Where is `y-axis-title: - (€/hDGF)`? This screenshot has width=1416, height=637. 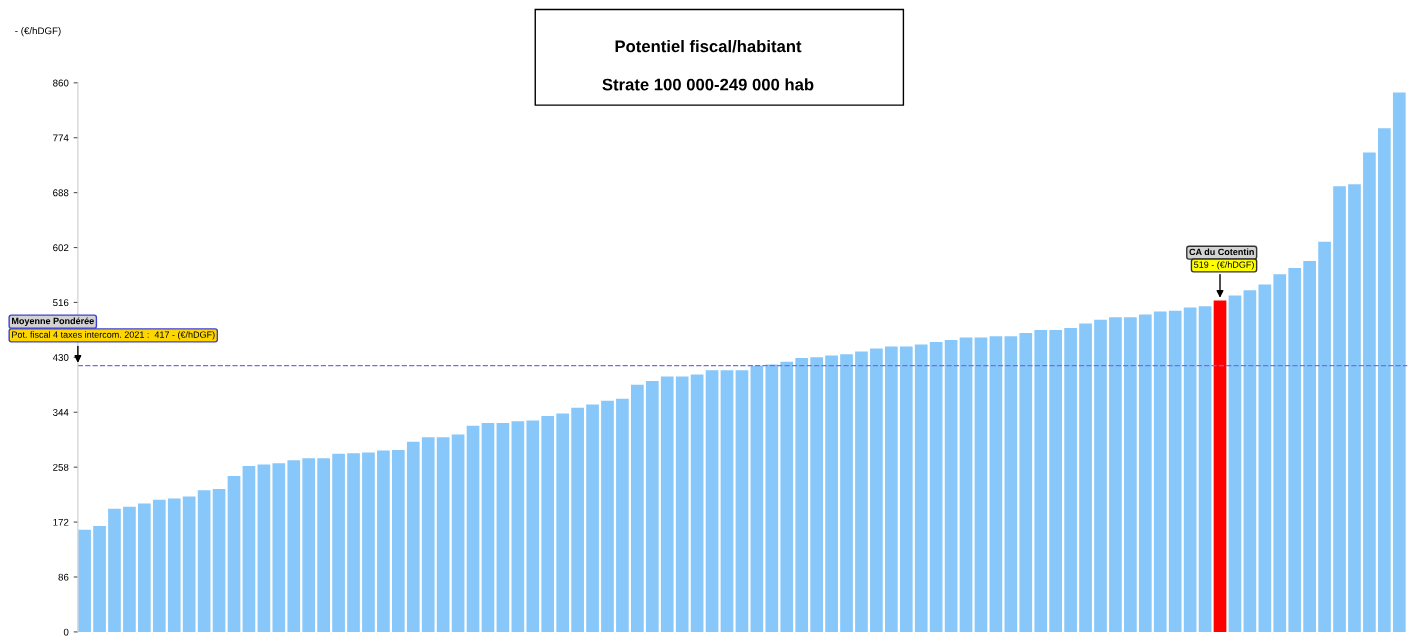 y-axis-title: - (€/hDGF) is located at coordinates (38, 32).